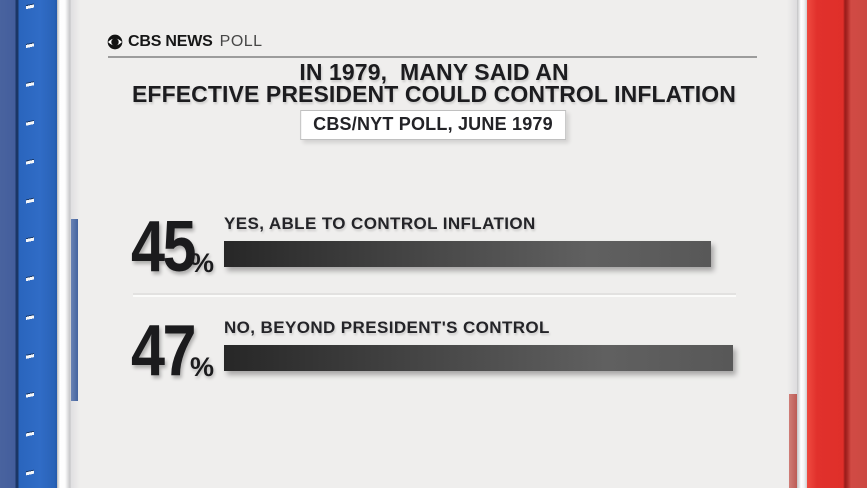  I want to click on brand-header: CBS NEWS POLL, so click(185, 42).